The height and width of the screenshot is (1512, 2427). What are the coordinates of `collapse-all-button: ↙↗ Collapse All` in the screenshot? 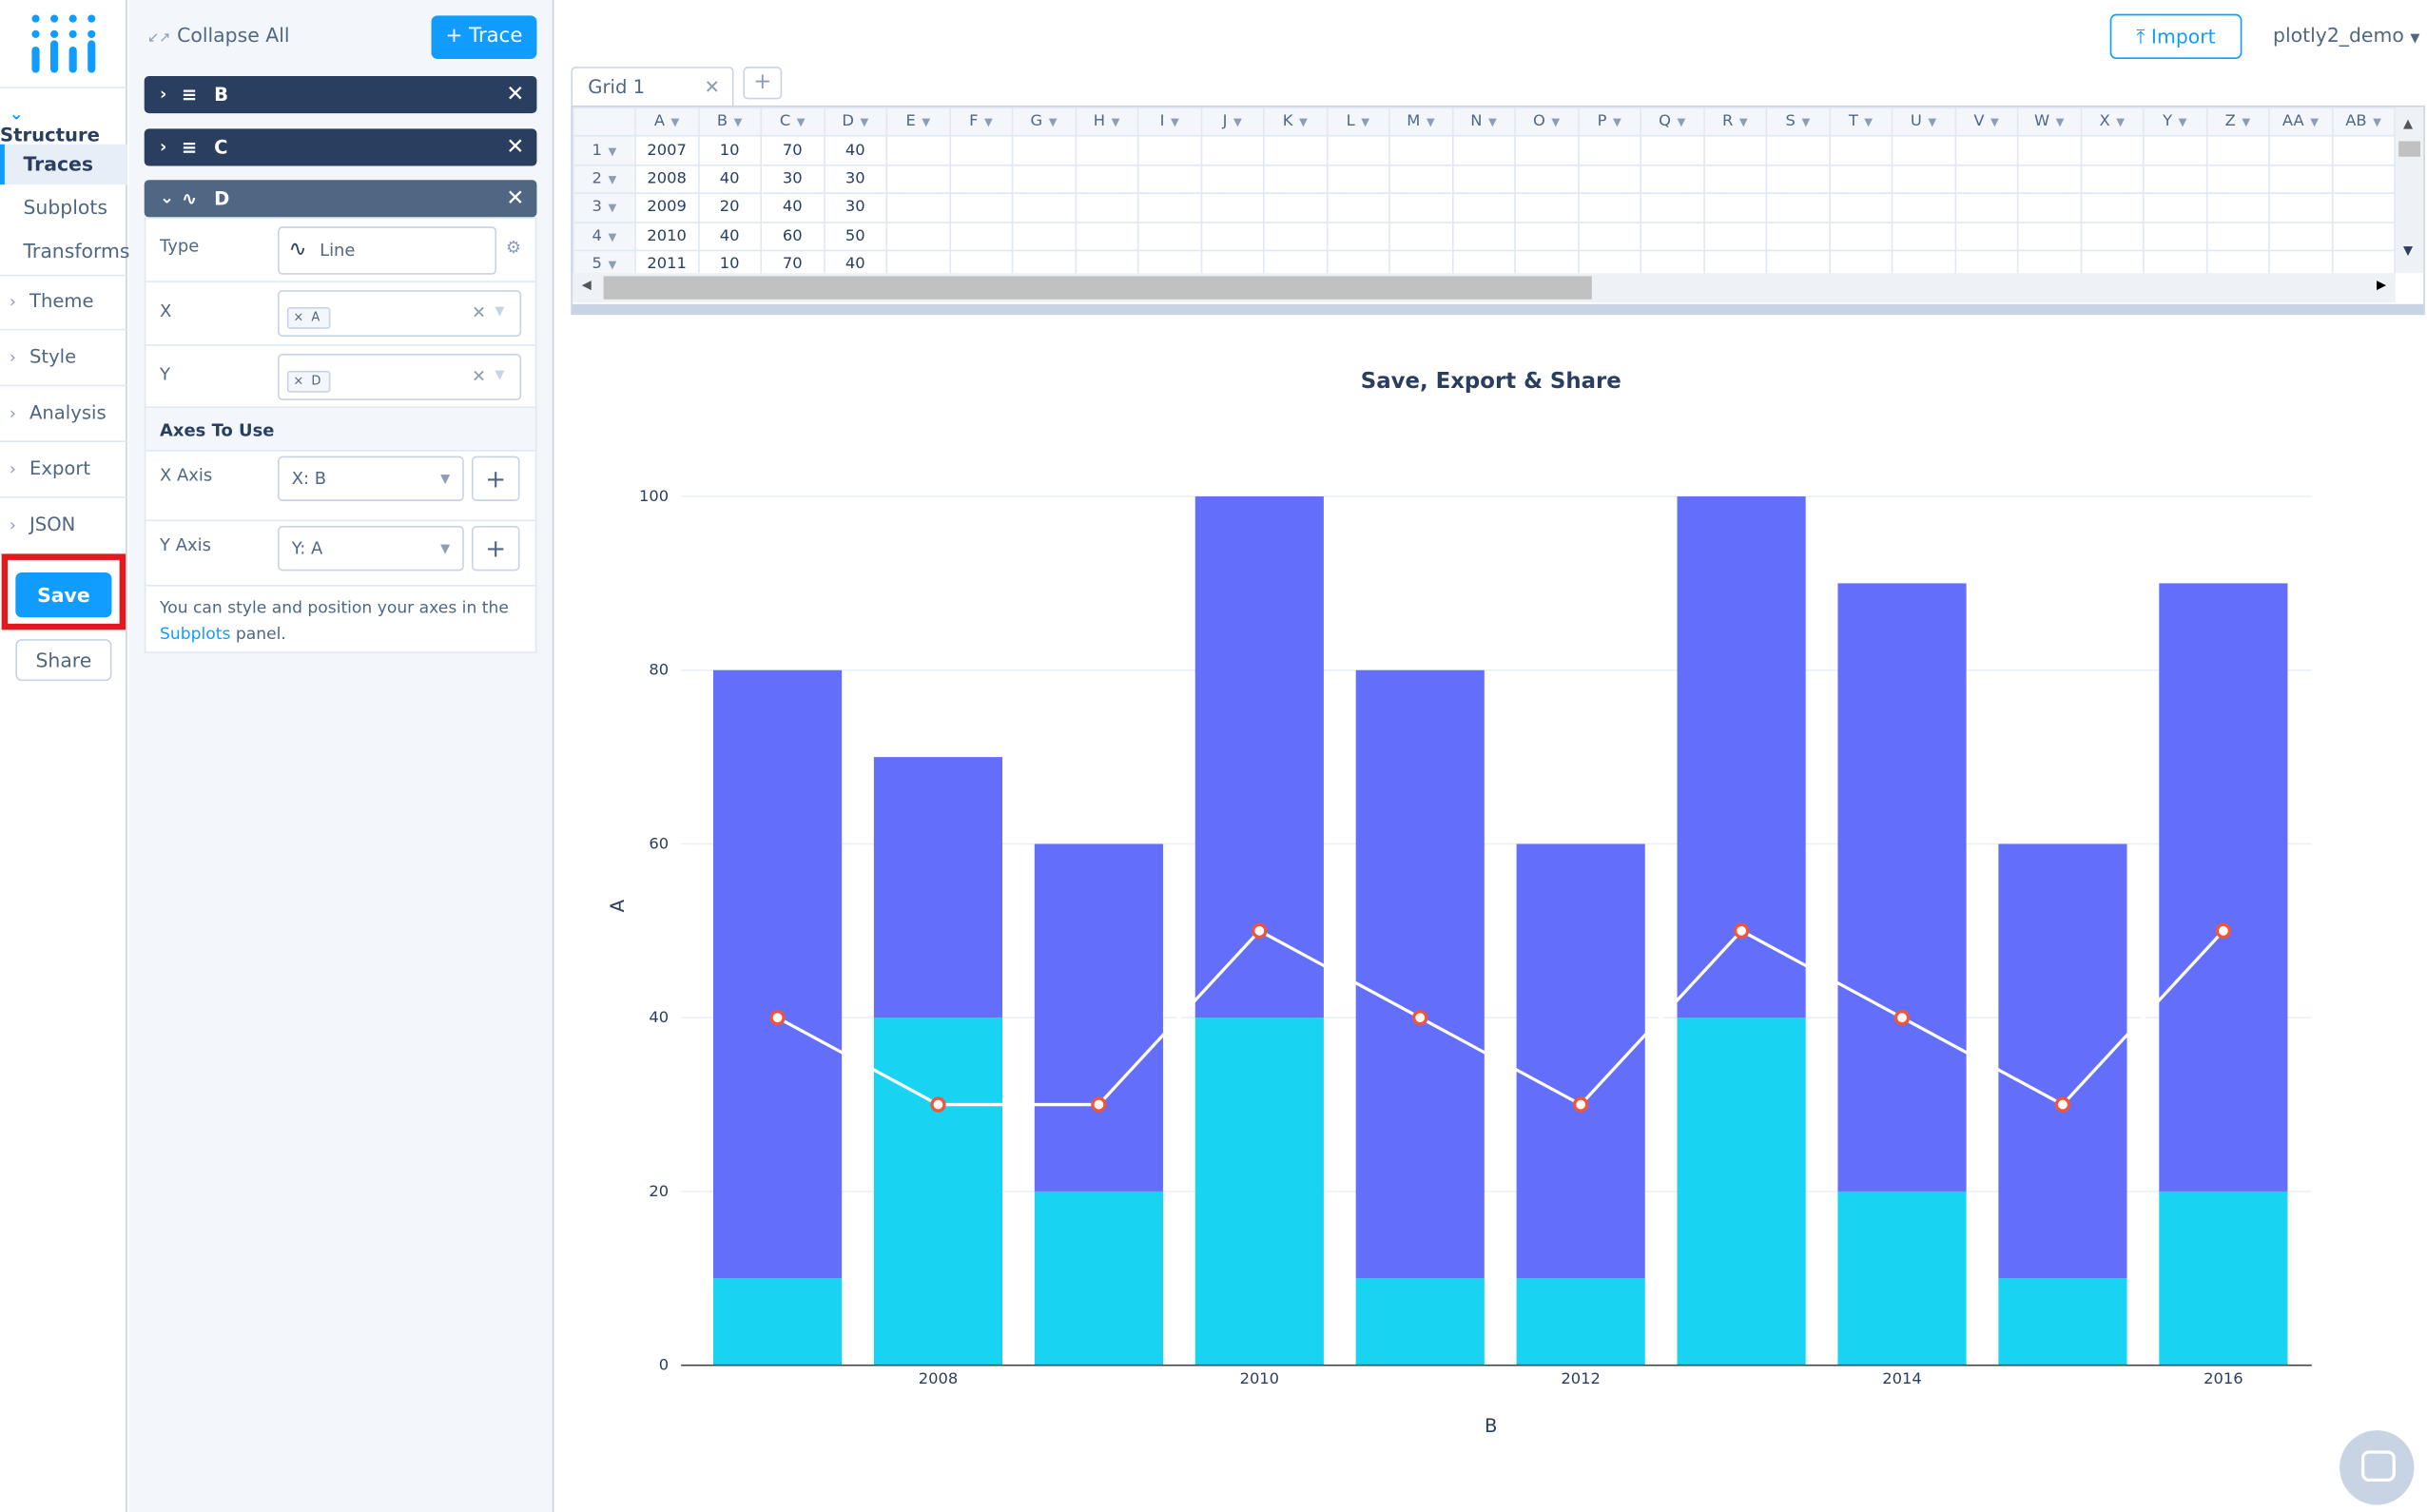 It's located at (219, 34).